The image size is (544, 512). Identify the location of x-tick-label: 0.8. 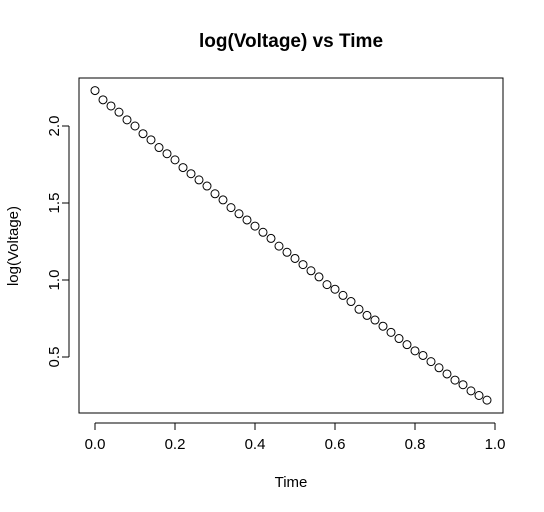
(415, 444).